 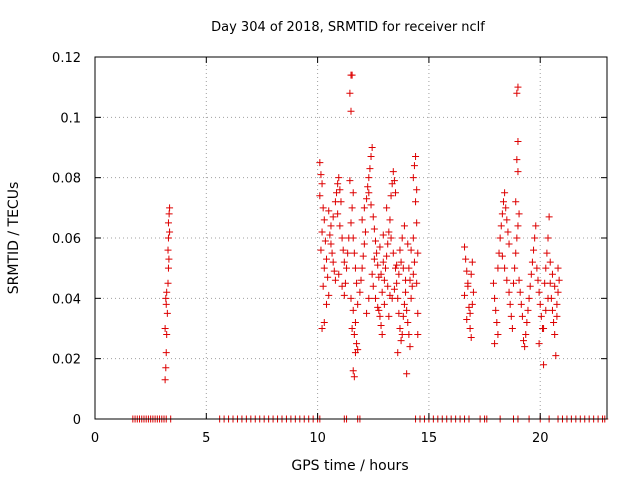 What do you see at coordinates (95, 438) in the screenshot?
I see `x-tick-label: 0` at bounding box center [95, 438].